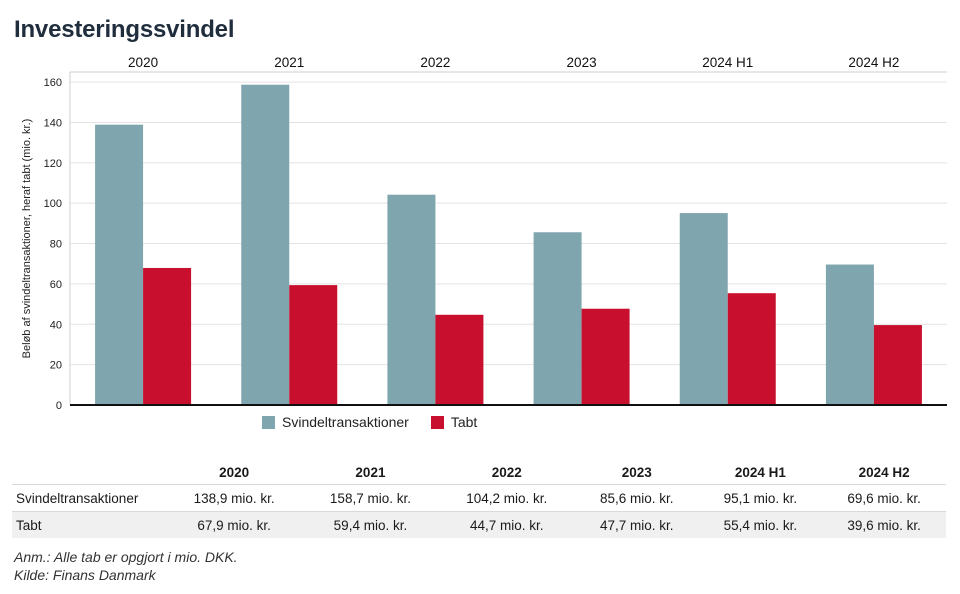  What do you see at coordinates (370, 498) in the screenshot?
I see `table-cell: 158,7 mio. kr.` at bounding box center [370, 498].